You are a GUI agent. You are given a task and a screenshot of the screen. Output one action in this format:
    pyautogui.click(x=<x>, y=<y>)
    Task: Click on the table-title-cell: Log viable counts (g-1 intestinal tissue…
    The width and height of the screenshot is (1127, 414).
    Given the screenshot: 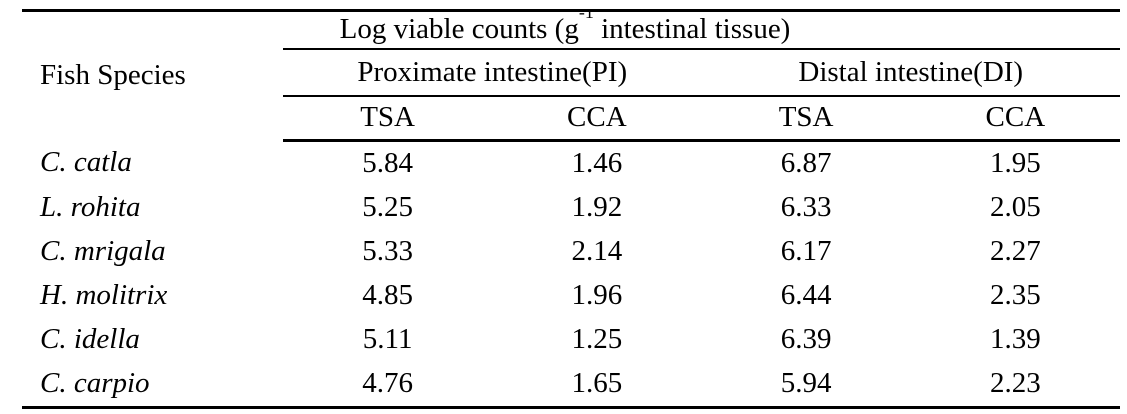 What is the action you would take?
    pyautogui.click(x=701, y=30)
    